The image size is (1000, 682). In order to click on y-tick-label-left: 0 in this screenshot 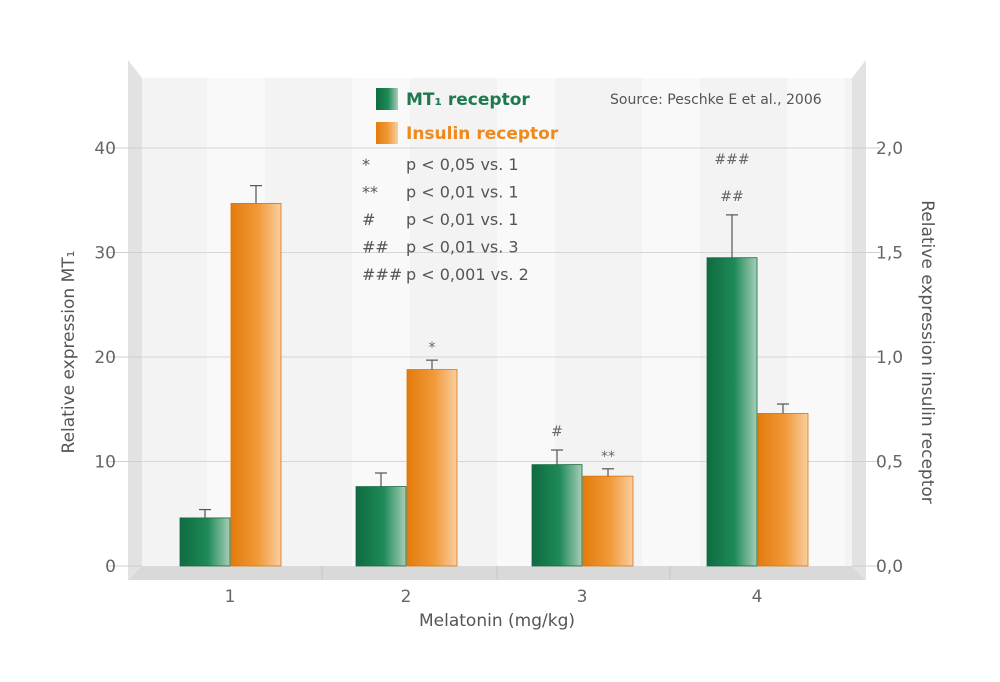, I will do `click(110, 567)`.